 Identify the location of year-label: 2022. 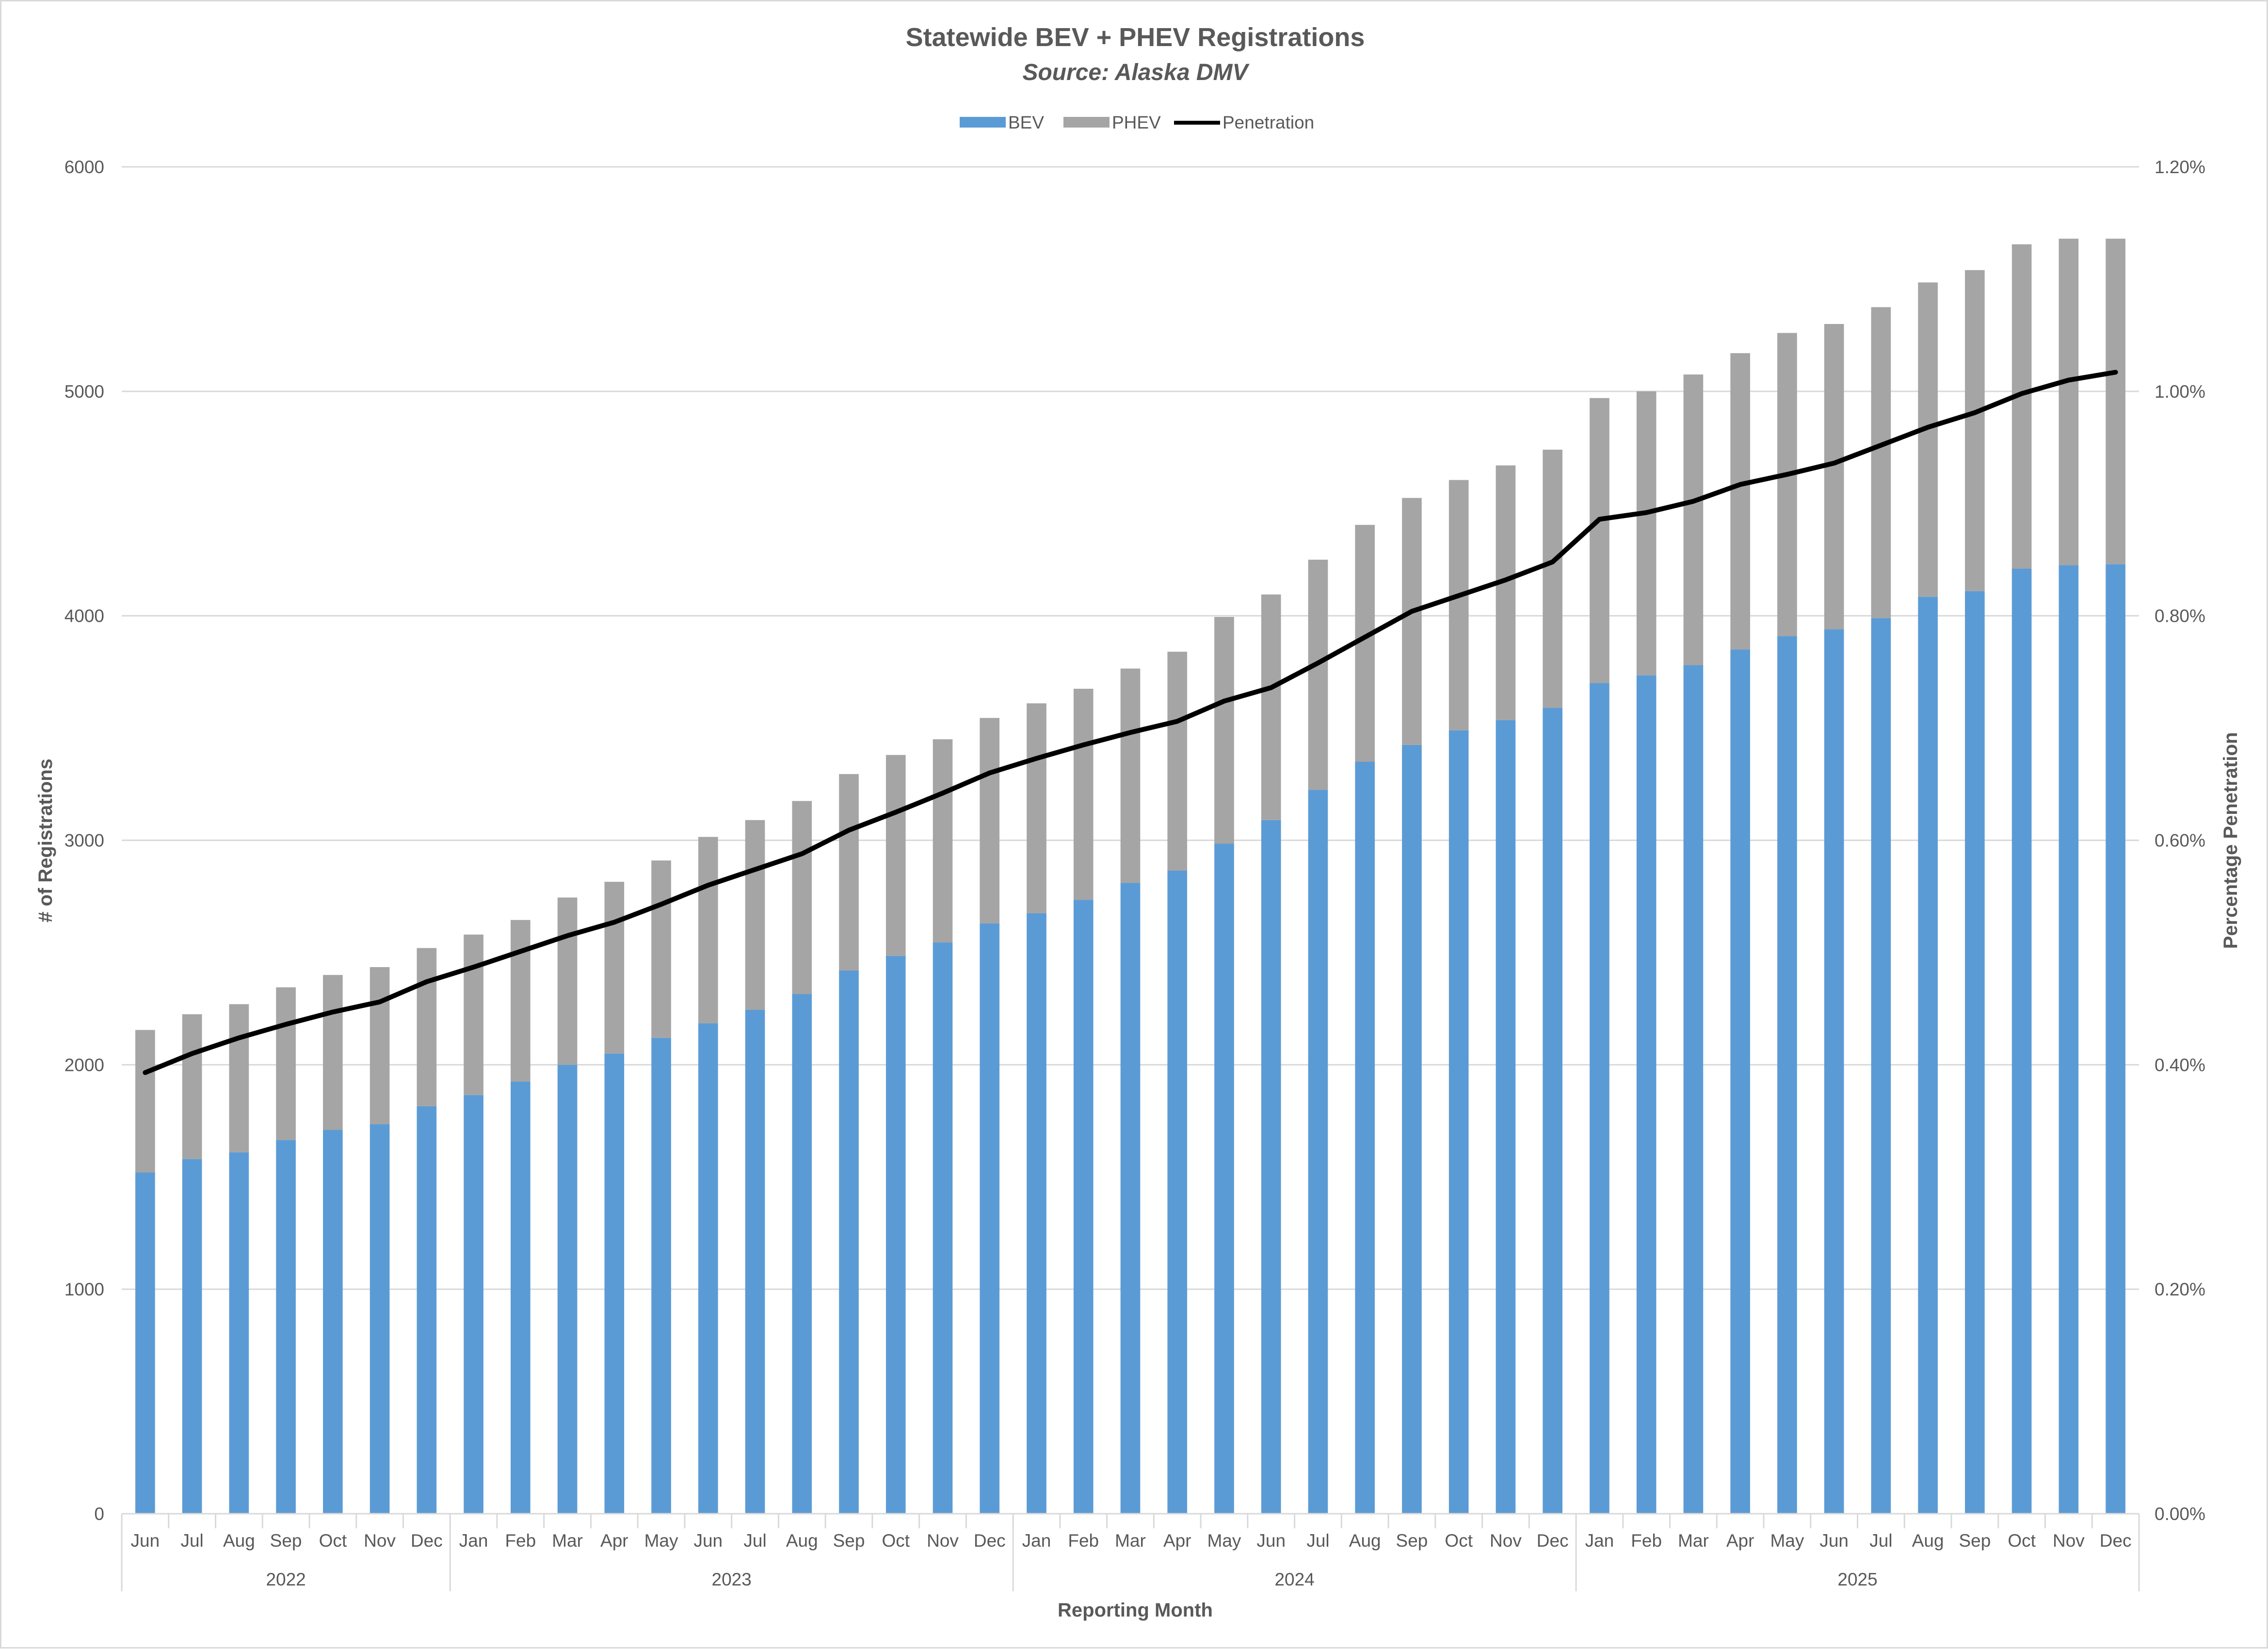
(286, 1579).